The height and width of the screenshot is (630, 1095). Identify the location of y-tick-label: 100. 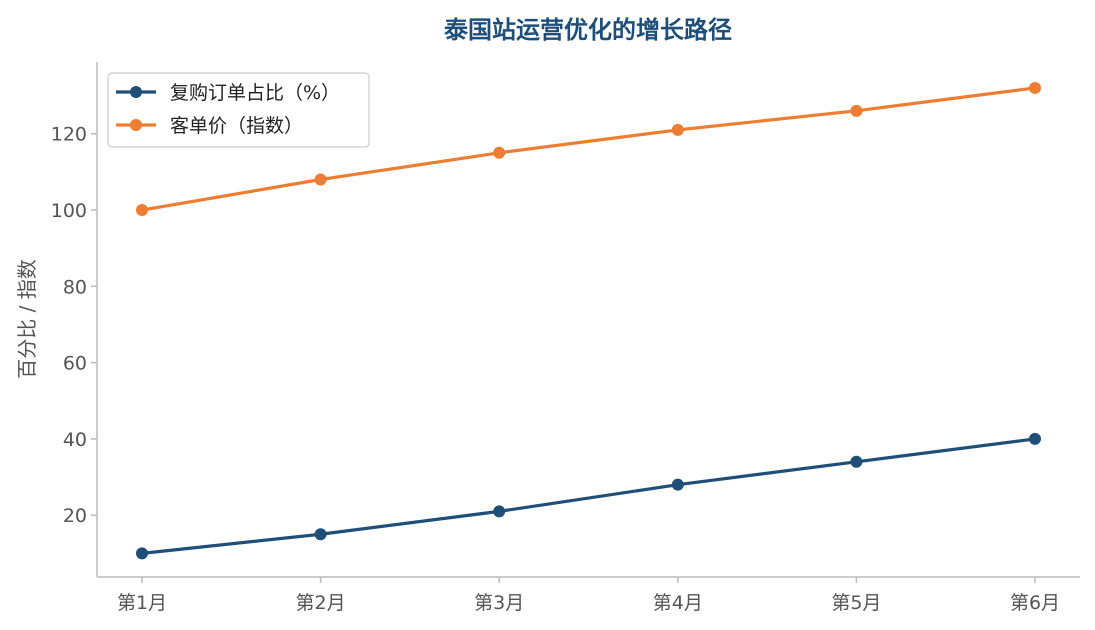
(69, 211).